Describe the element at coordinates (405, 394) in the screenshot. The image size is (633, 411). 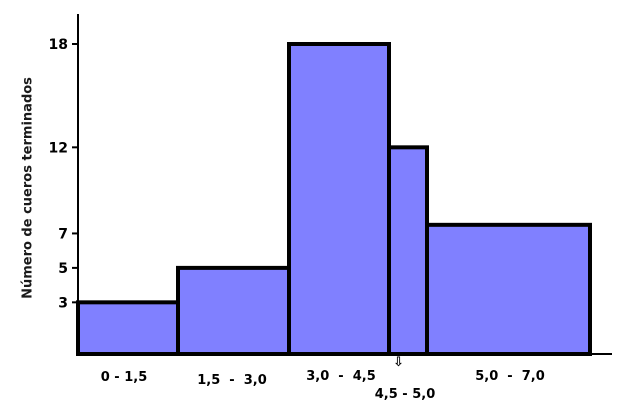
I see `x-tick-label-4: 4,5 - 5,0` at that location.